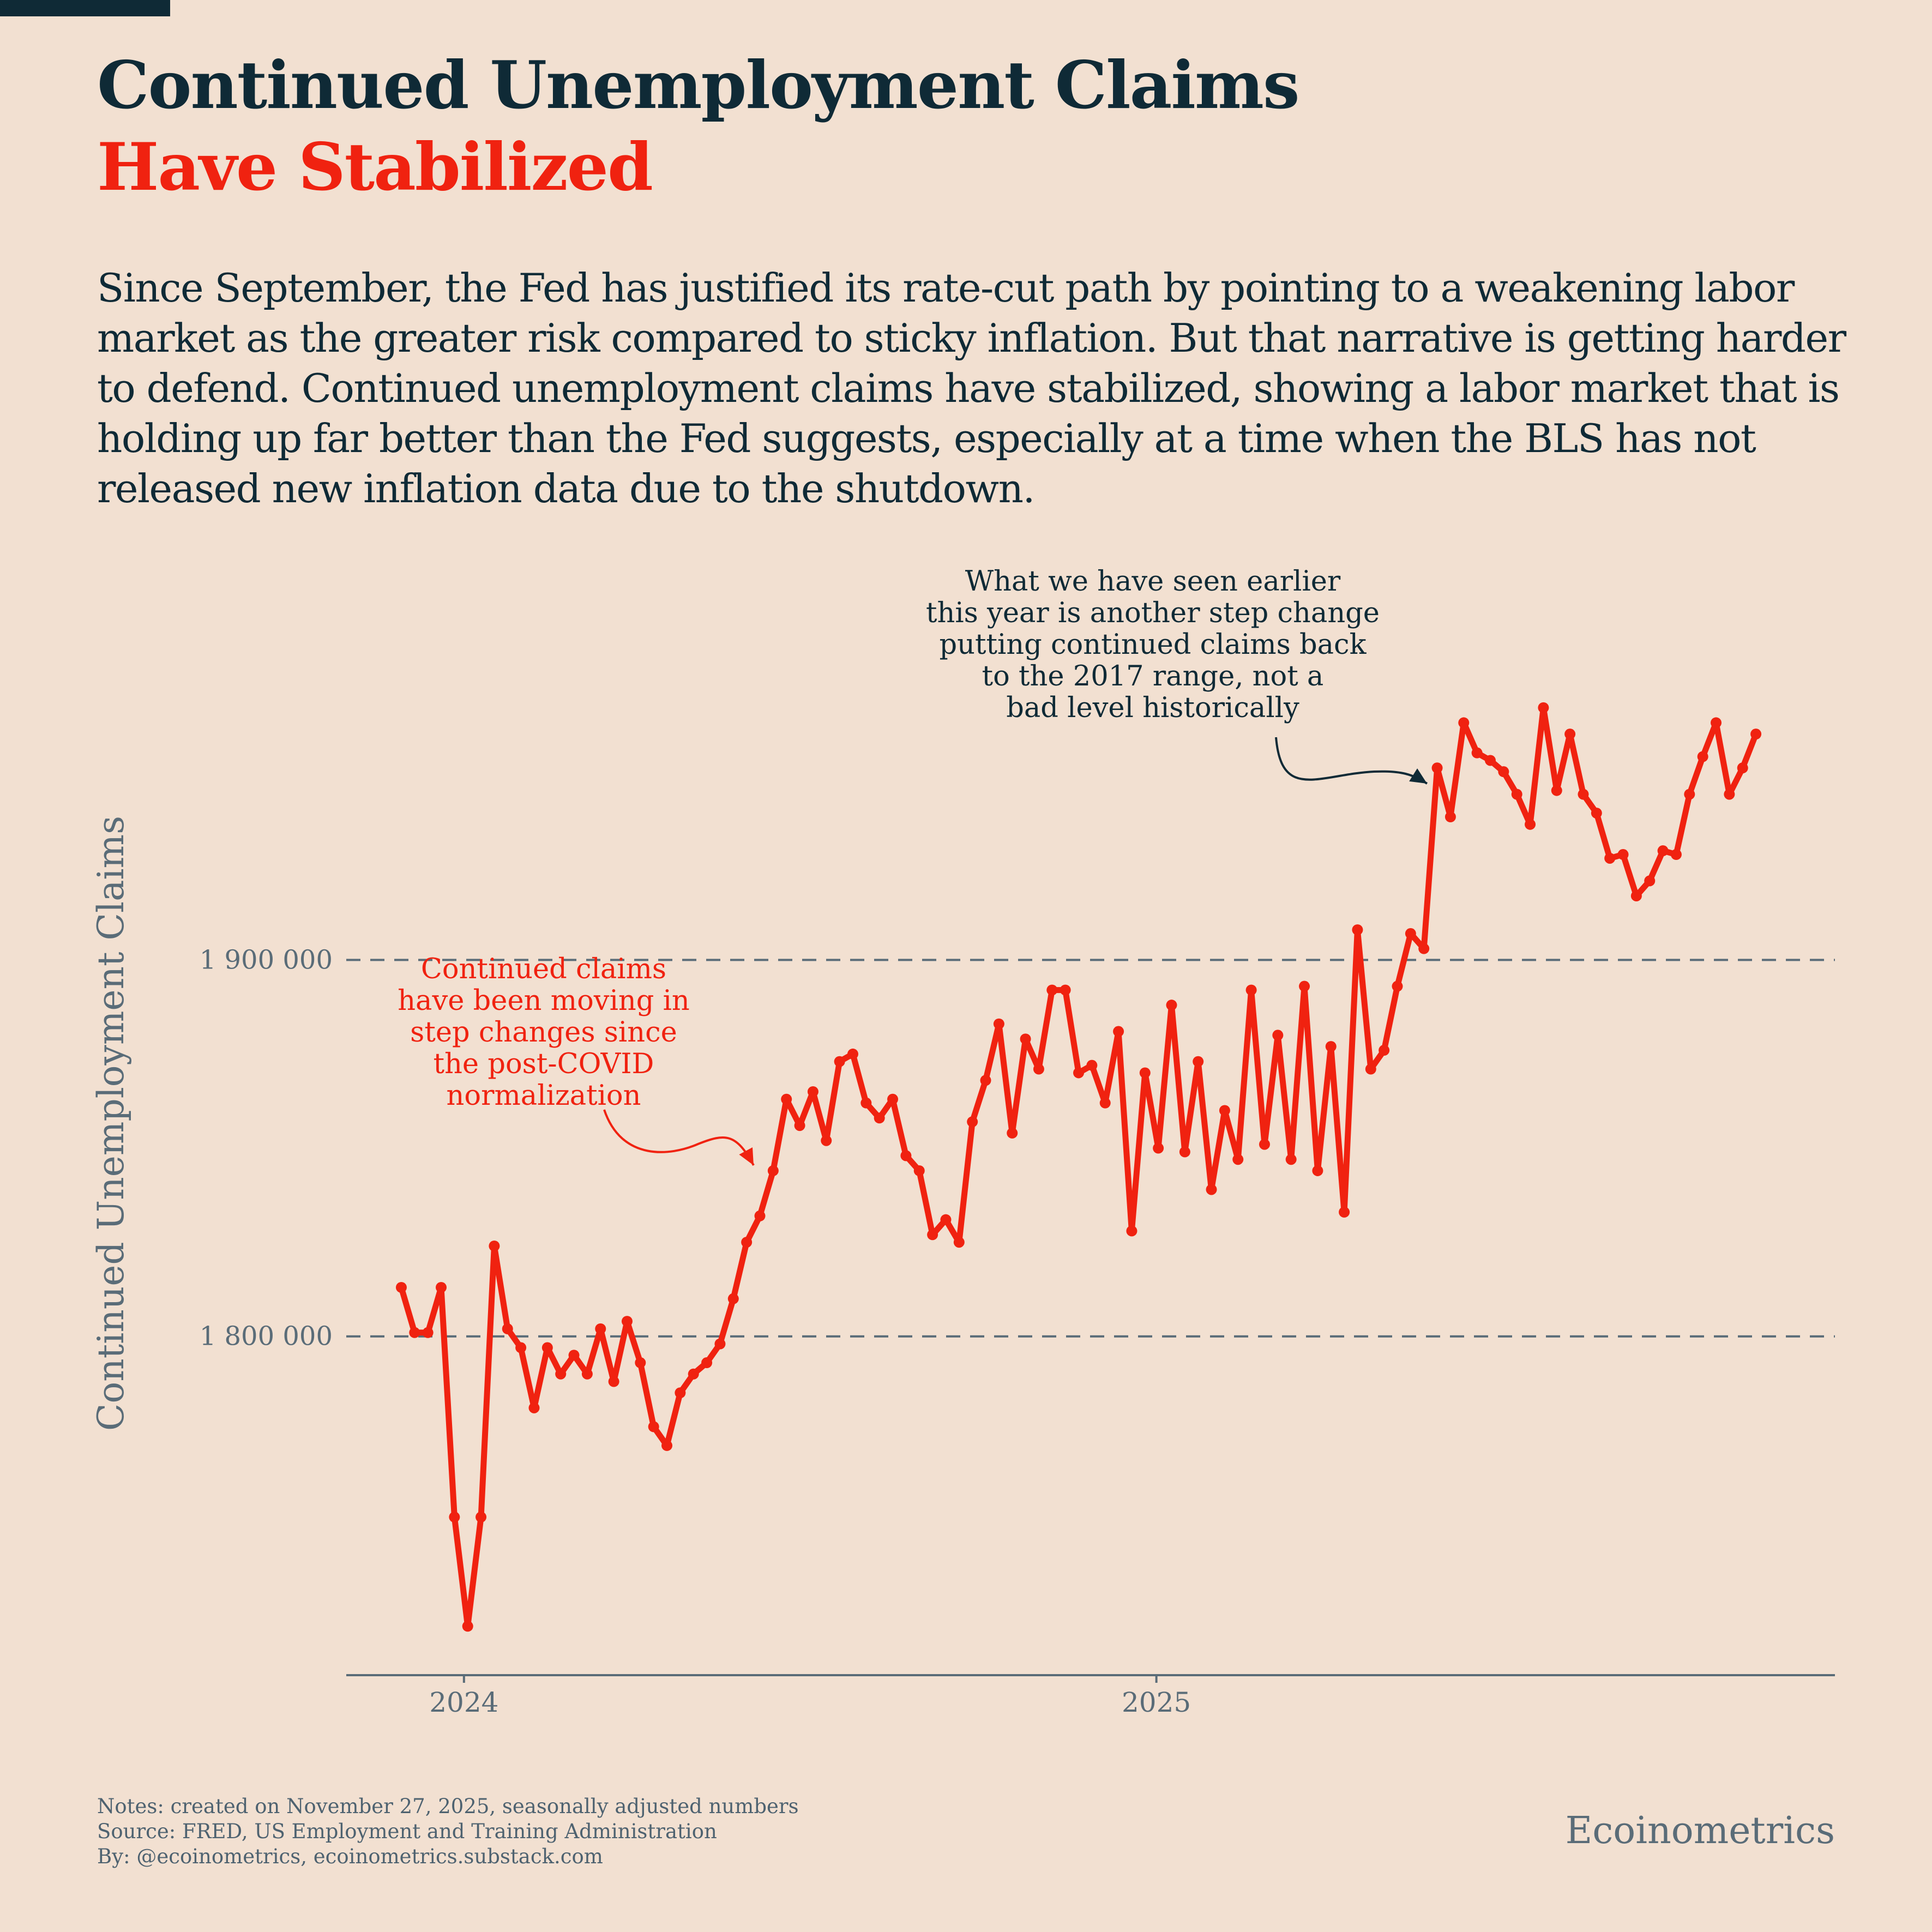 The height and width of the screenshot is (1932, 1932). Describe the element at coordinates (1153, 645) in the screenshot. I see `annotation-line: putting continued claims back` at that location.